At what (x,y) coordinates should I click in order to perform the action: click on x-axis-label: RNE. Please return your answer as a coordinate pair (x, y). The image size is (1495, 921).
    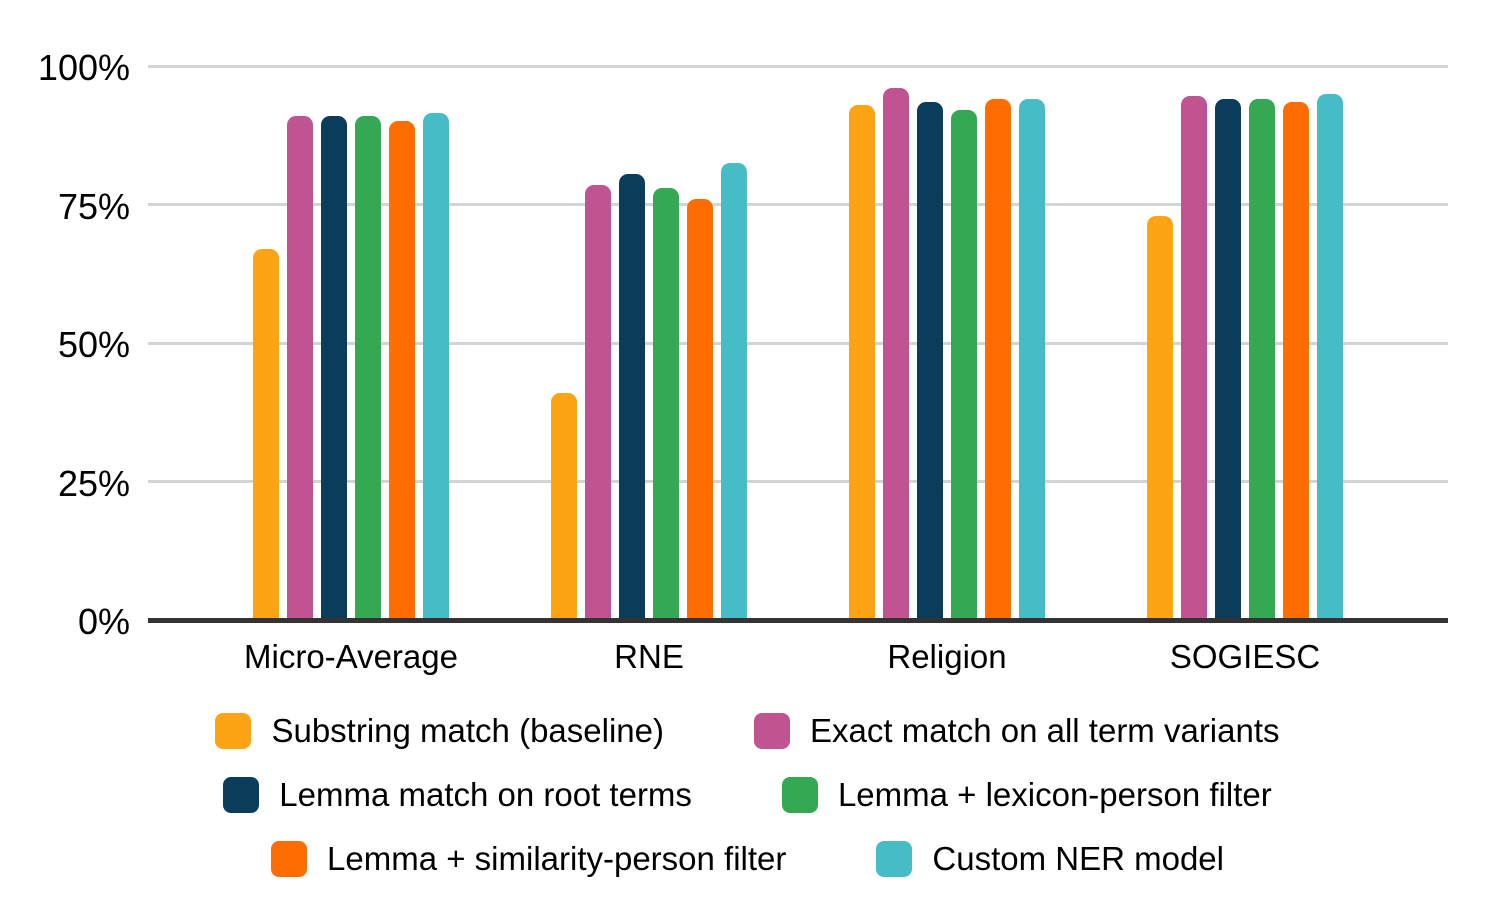
    Looking at the image, I should click on (649, 656).